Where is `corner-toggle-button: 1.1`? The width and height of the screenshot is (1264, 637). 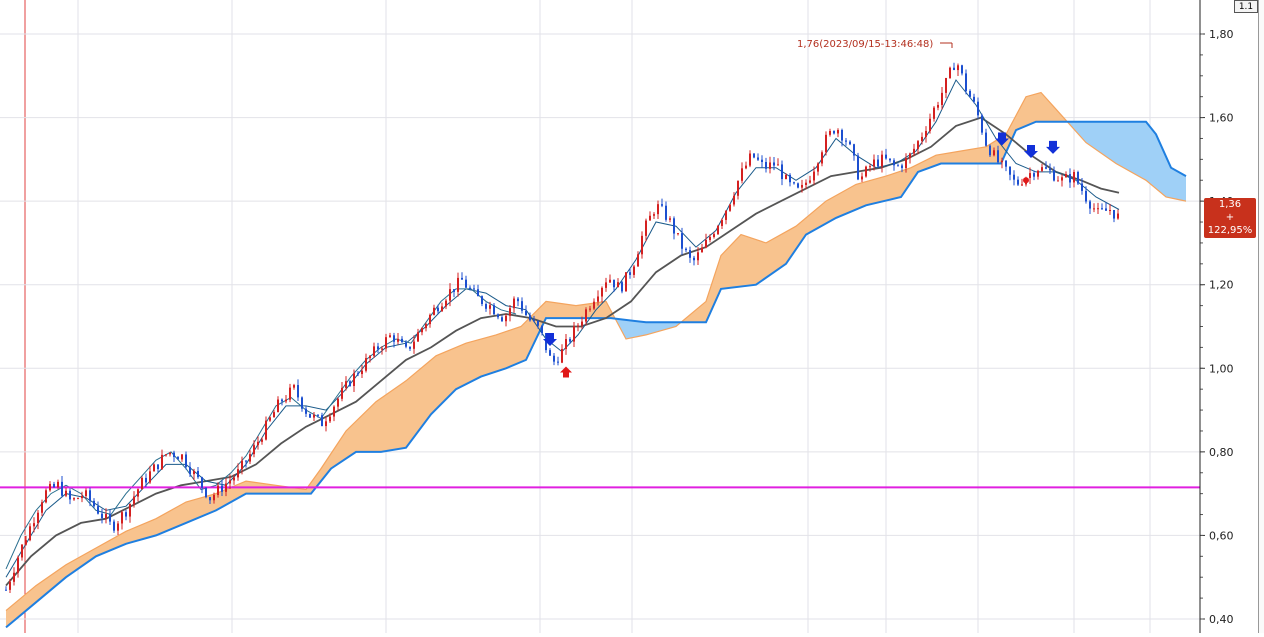 corner-toggle-button: 1.1 is located at coordinates (1246, 6).